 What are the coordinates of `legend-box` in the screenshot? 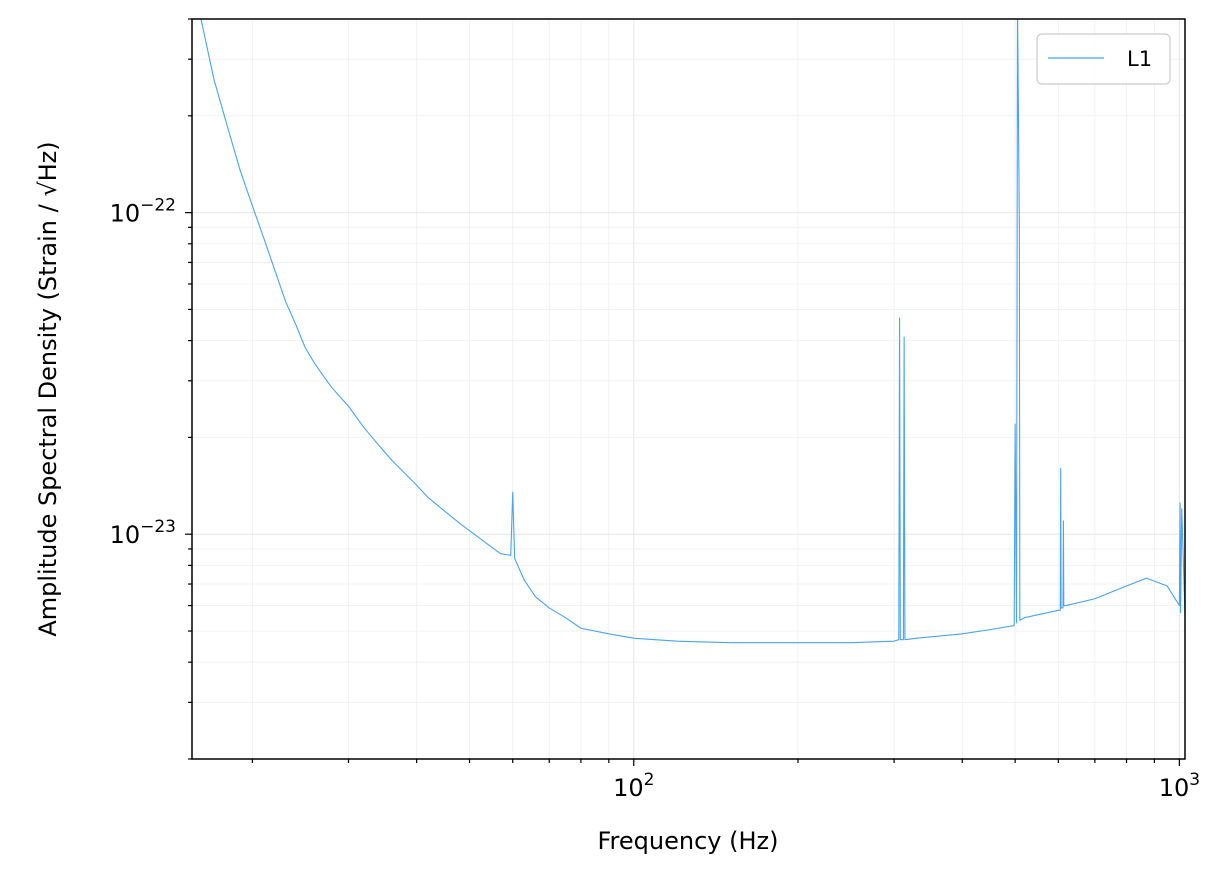 It's located at (1103, 59).